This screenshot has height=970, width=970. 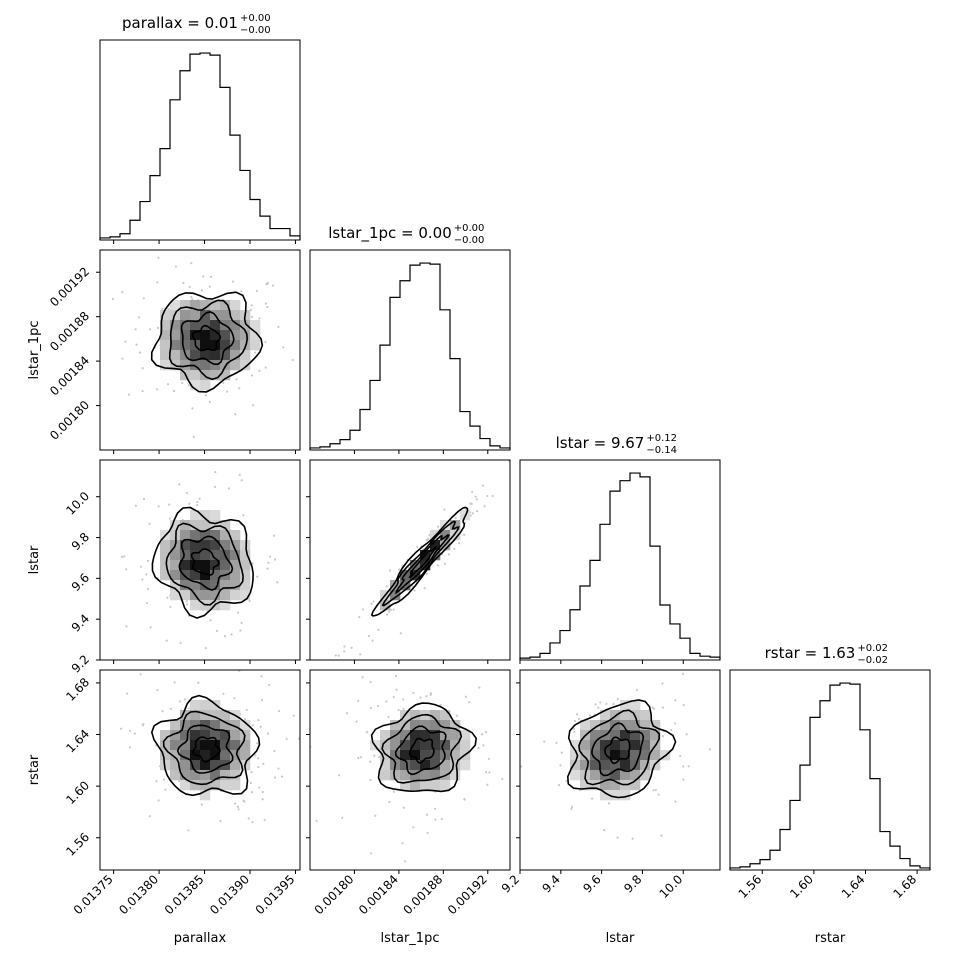 What do you see at coordinates (616, 444) in the screenshot?
I see `title-lstar: lstar = 9.67 +0.12−0.14` at bounding box center [616, 444].